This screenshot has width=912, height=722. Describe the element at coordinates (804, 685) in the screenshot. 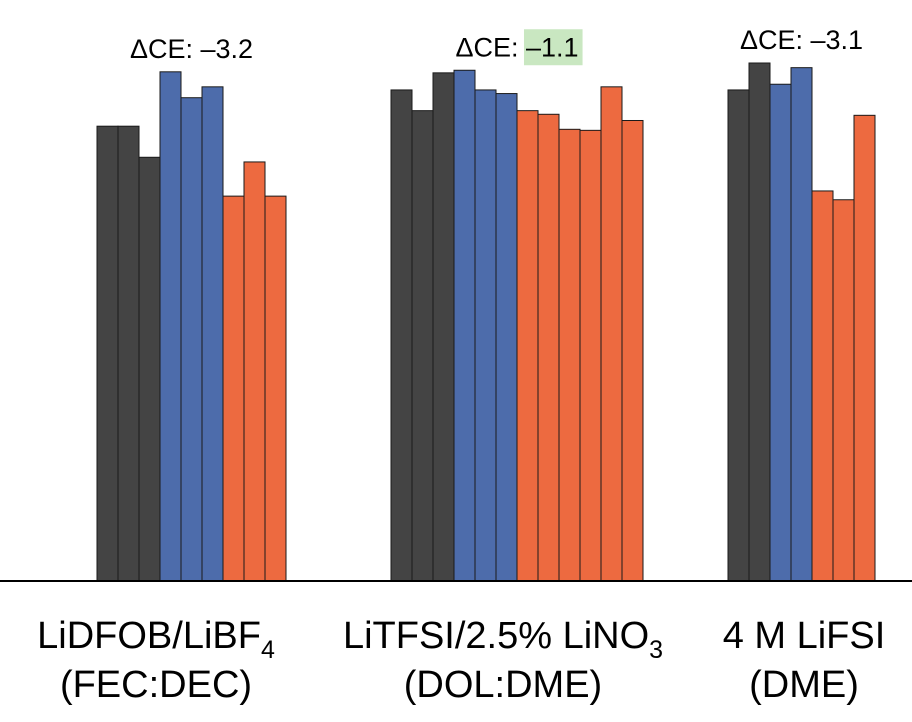

I see `category-label-line2: (DME)` at that location.